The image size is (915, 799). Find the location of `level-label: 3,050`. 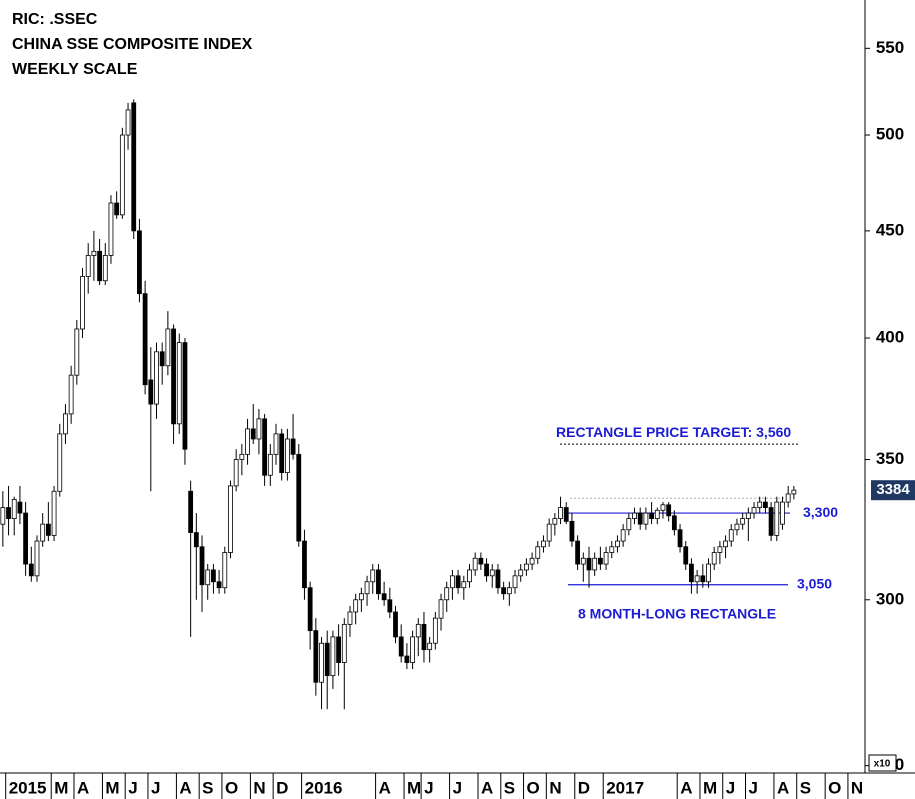

level-label: 3,050 is located at coordinates (814, 583).